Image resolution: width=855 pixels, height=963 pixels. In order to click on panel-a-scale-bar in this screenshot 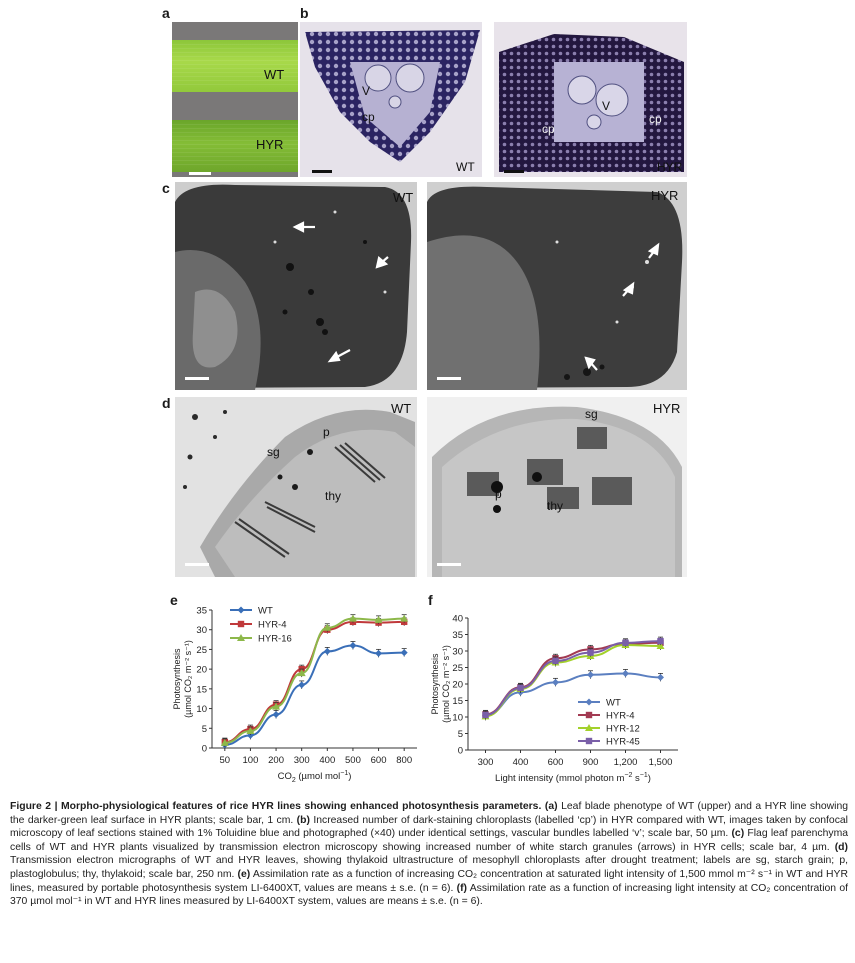, I will do `click(200, 173)`.